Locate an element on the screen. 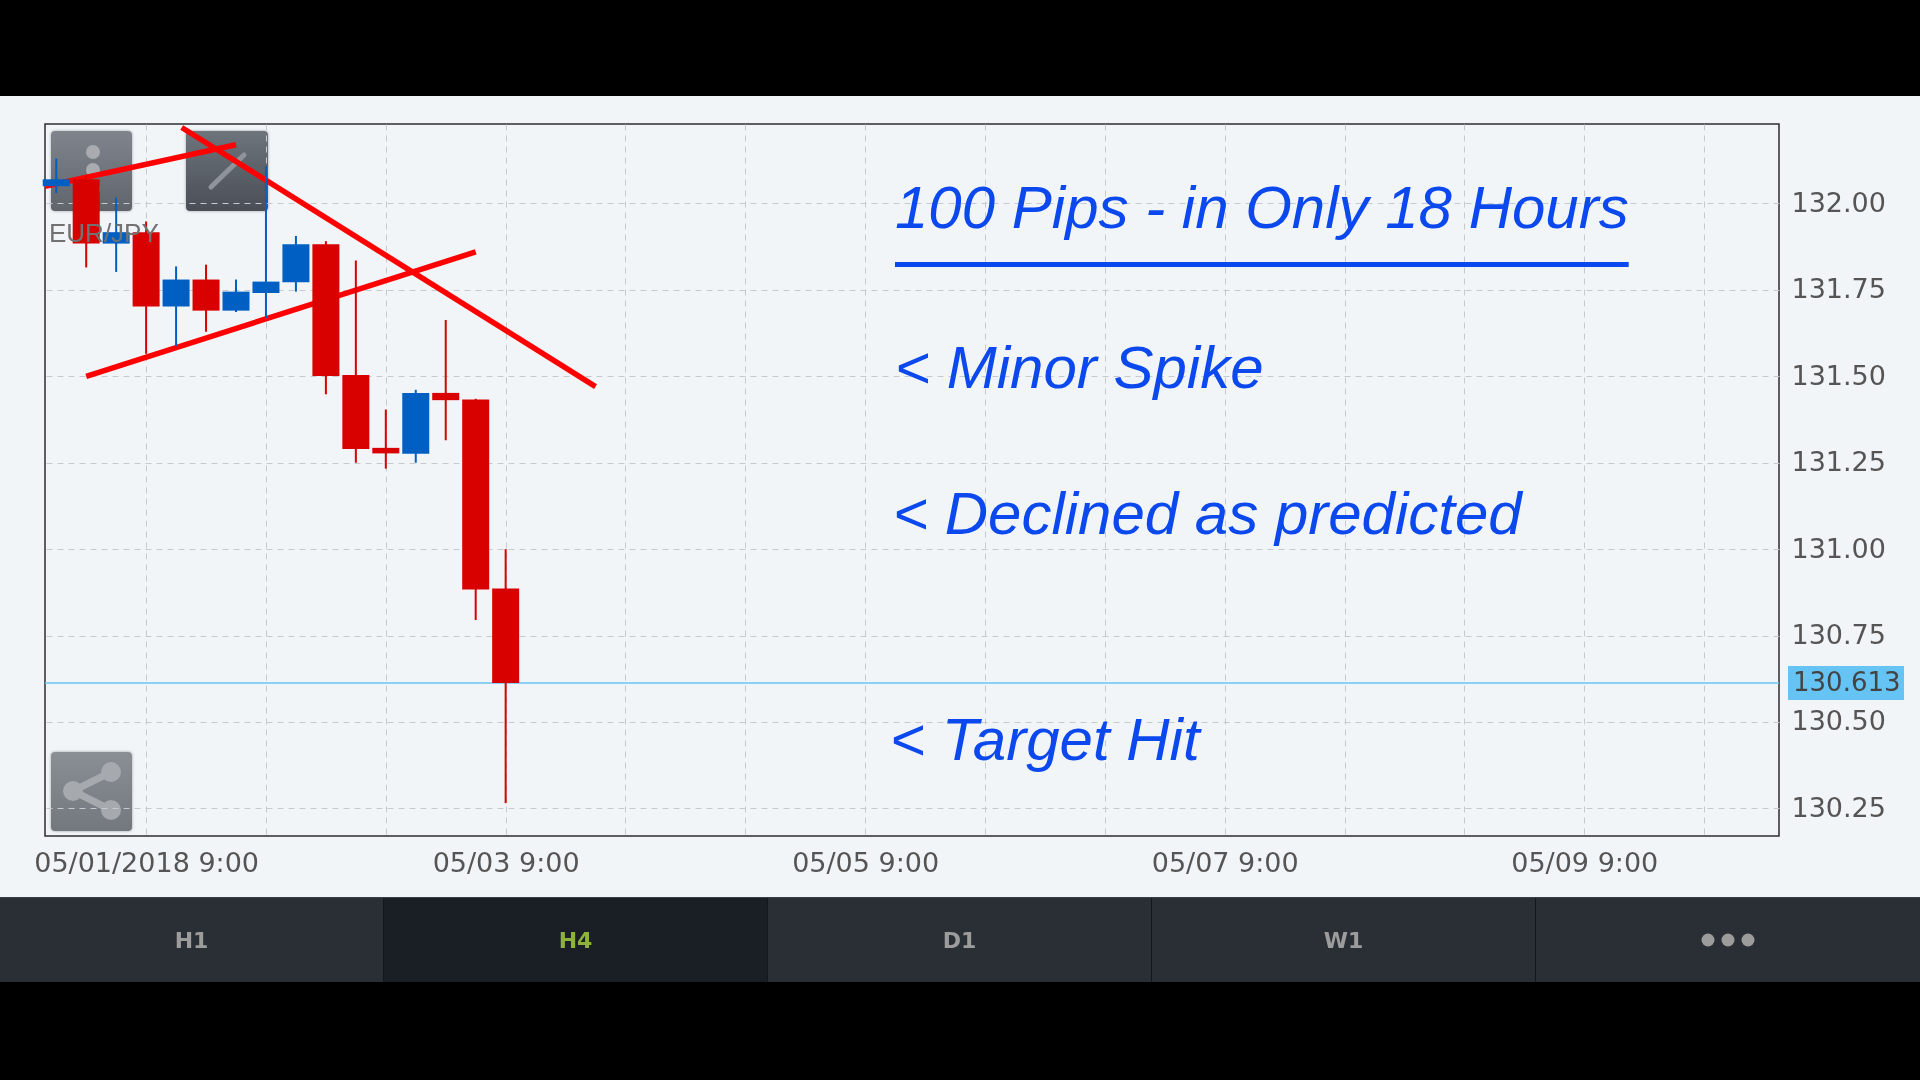  y-tick-label: 130.50 is located at coordinates (1838, 721).